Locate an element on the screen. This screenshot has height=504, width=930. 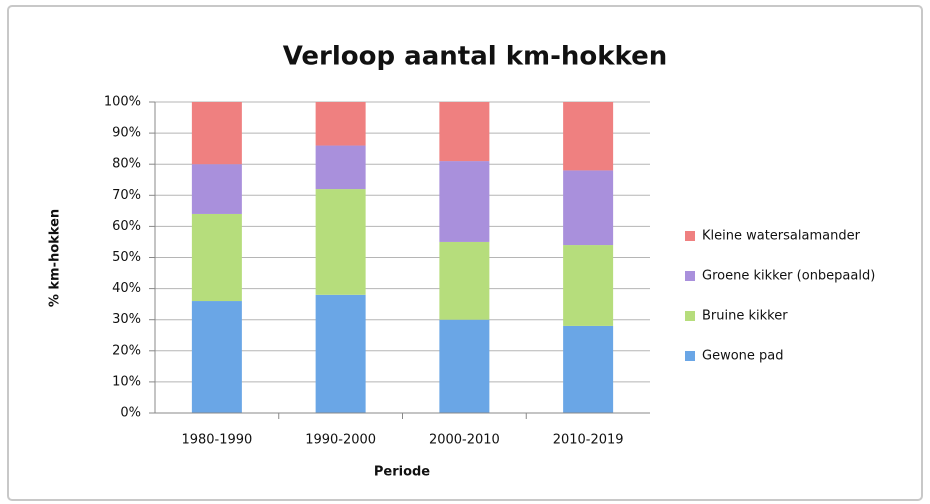
y-tick-label: 70% is located at coordinates (126, 195).